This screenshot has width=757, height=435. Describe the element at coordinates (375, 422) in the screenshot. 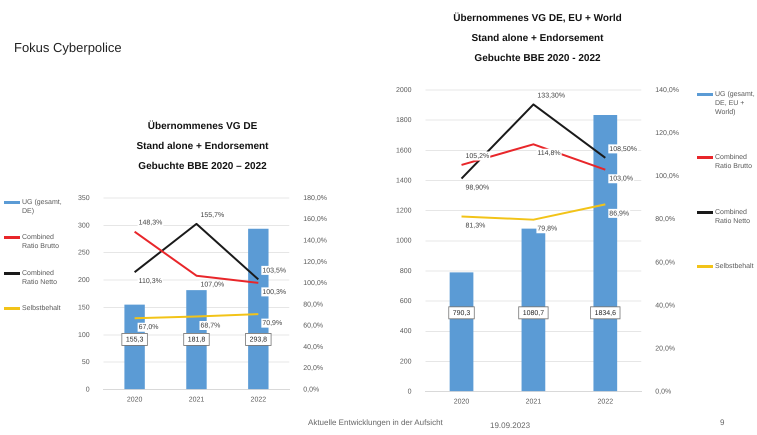

I see `text: Aktuelle Entwicklungen in der Aufsicht` at that location.